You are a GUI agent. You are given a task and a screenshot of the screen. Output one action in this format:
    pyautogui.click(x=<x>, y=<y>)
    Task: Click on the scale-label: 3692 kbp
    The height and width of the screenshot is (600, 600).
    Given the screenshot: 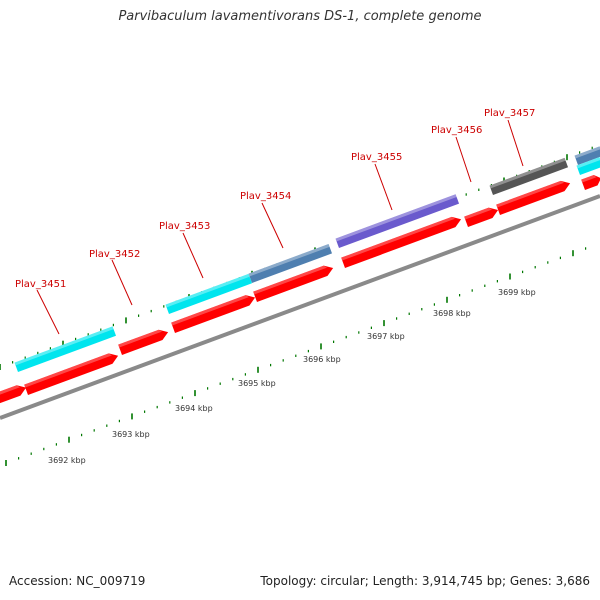 What is the action you would take?
    pyautogui.click(x=67, y=460)
    